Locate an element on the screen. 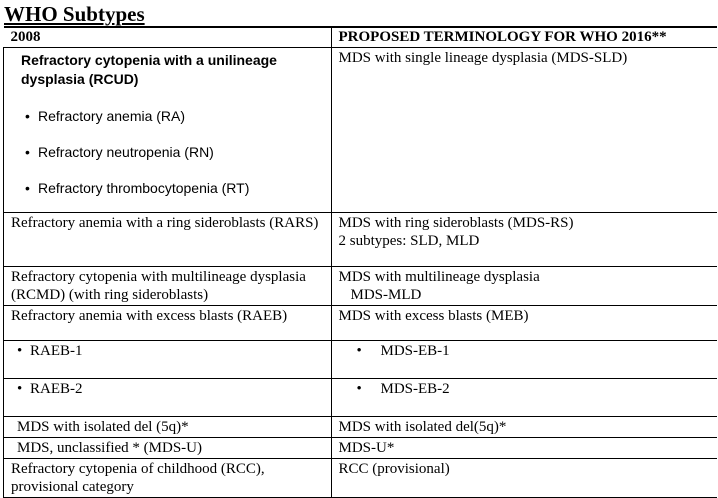 The width and height of the screenshot is (718, 498). table-row: • RAEB-1 • MDS-EB-1 is located at coordinates (360, 359).